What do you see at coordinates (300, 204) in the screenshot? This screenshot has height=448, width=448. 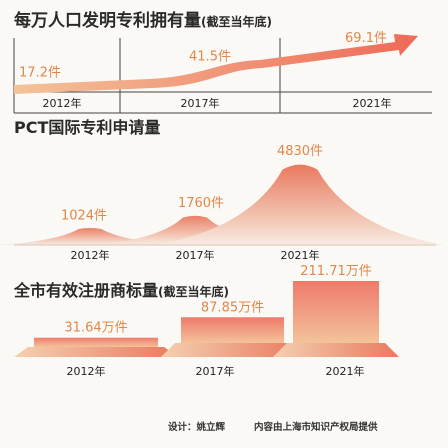 I see `chart2-mountain` at bounding box center [300, 204].